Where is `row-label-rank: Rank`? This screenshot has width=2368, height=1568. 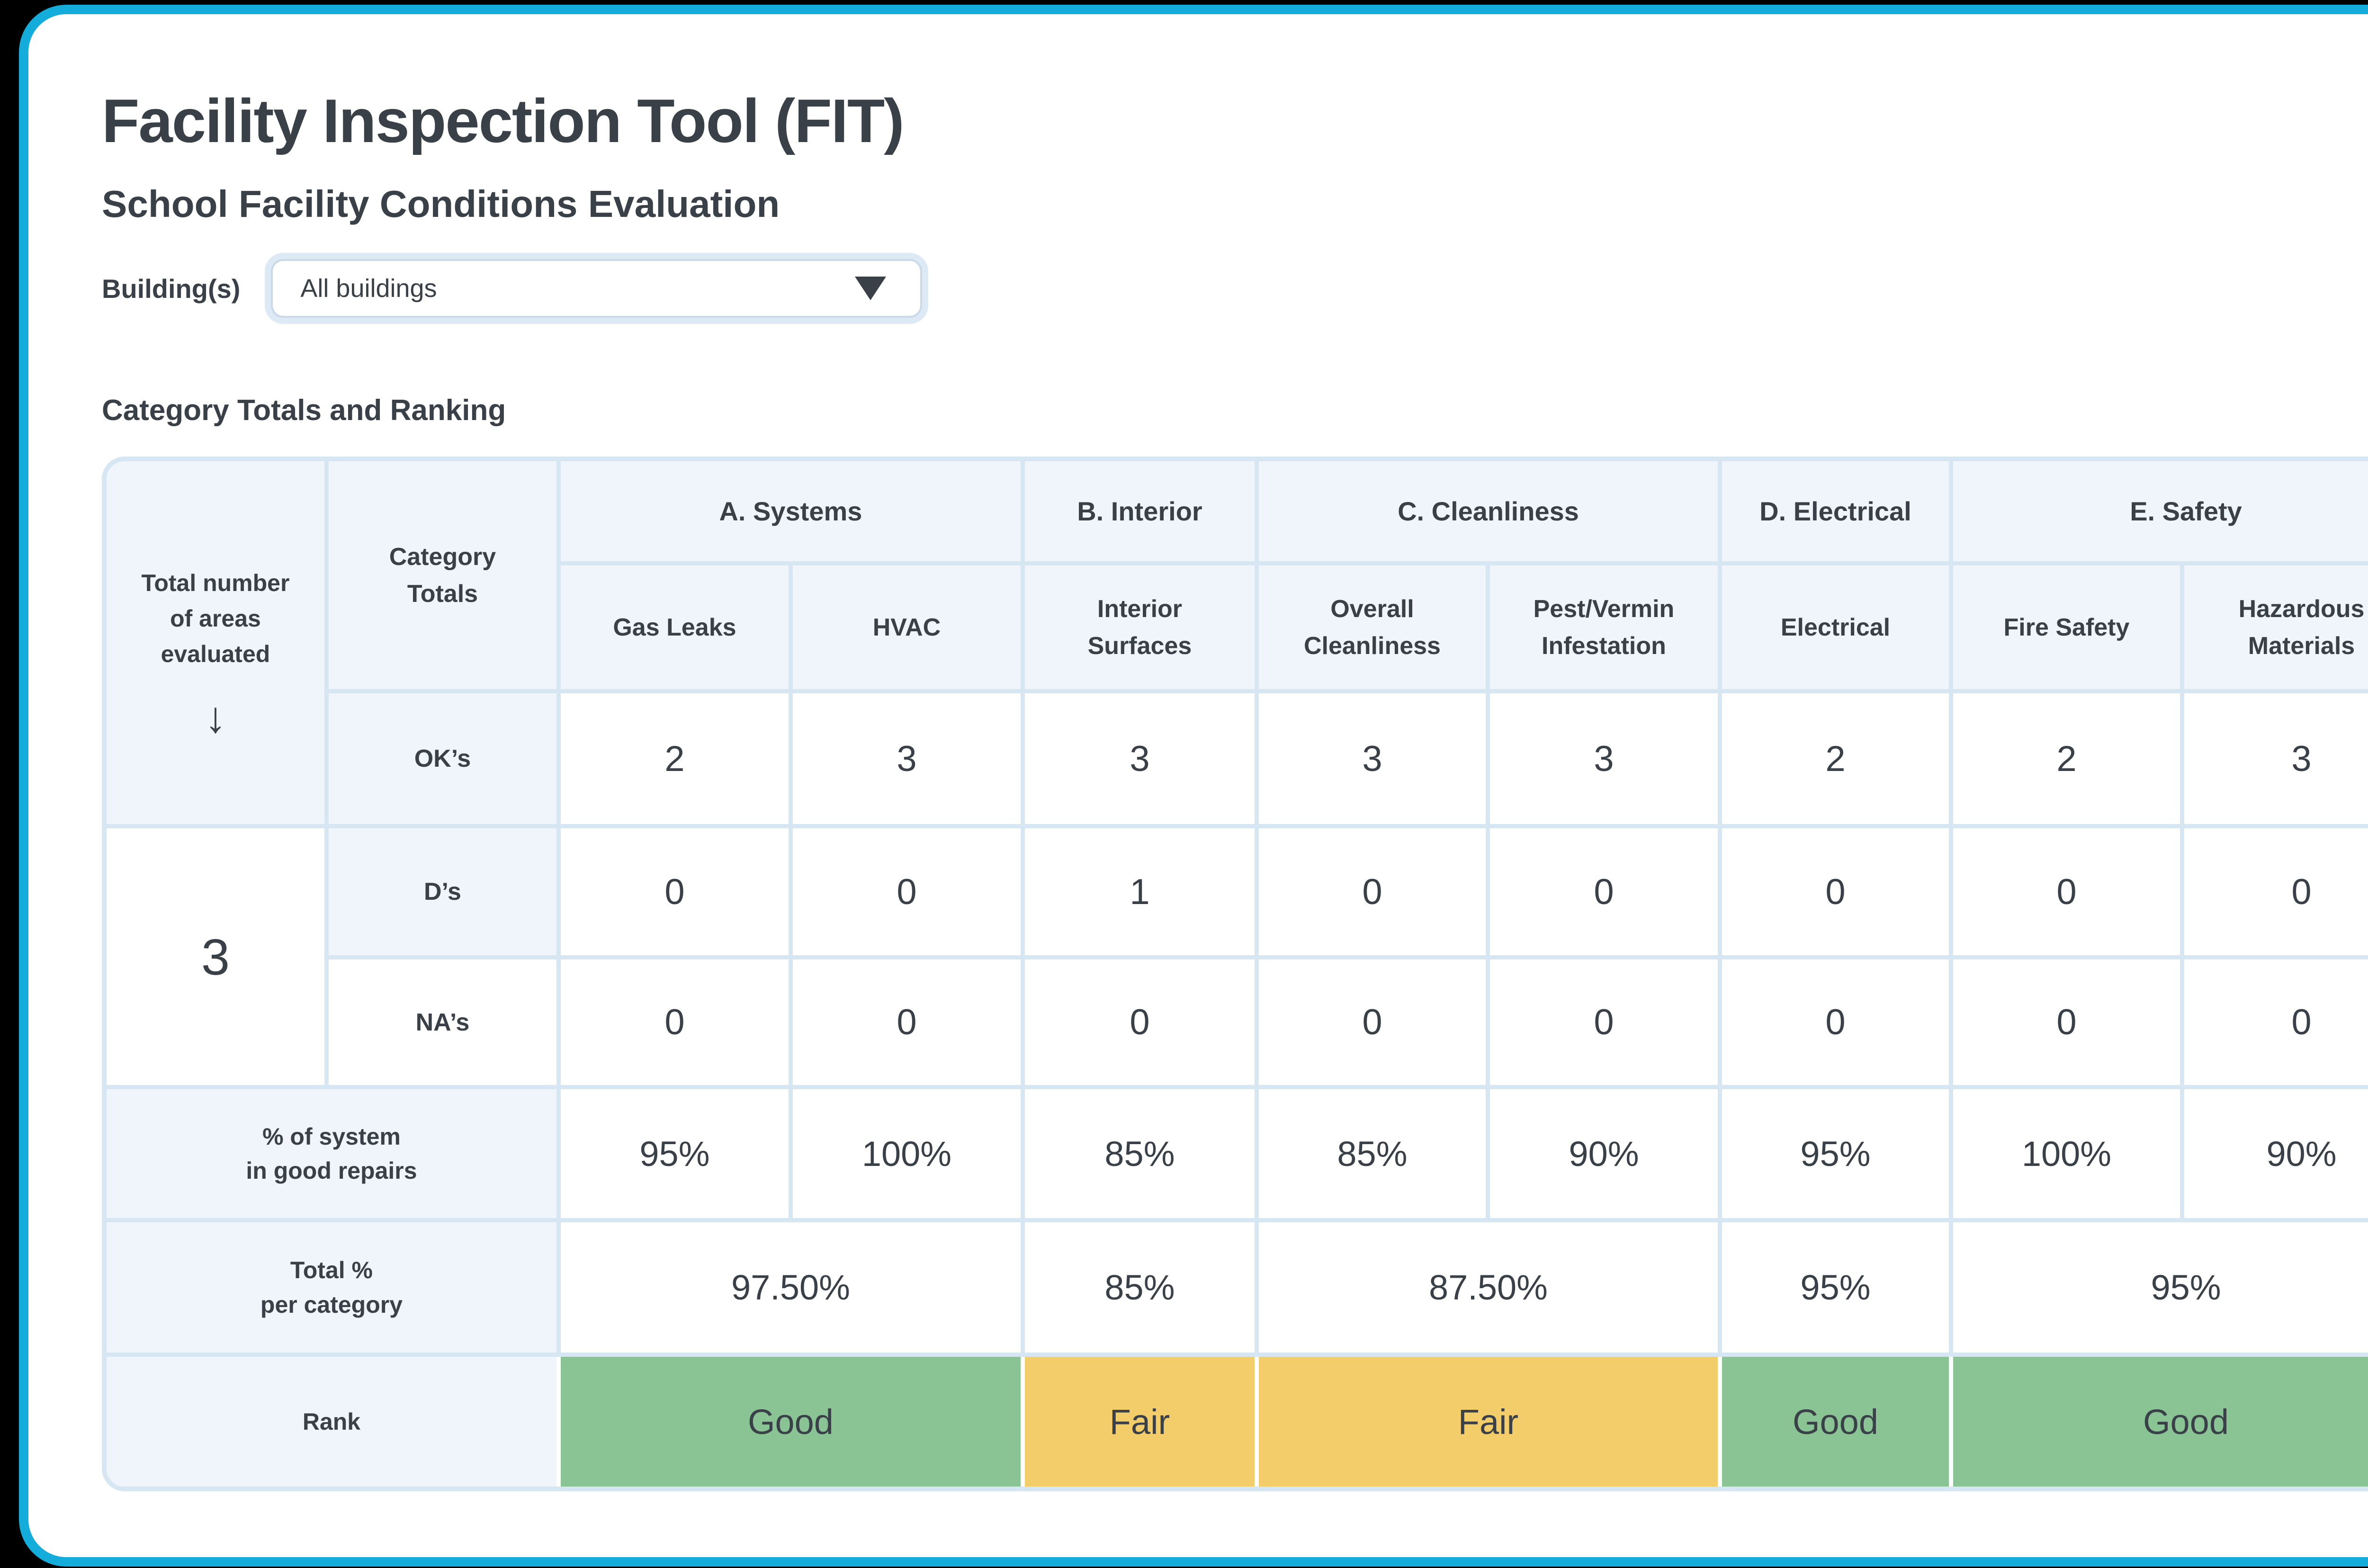
row-label-rank: Rank is located at coordinates (334, 1422).